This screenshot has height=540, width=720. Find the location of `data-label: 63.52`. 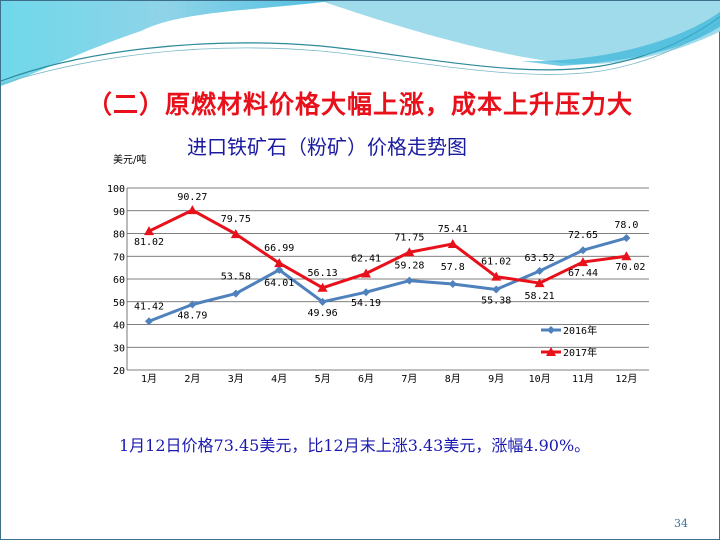

data-label: 63.52 is located at coordinates (540, 258).